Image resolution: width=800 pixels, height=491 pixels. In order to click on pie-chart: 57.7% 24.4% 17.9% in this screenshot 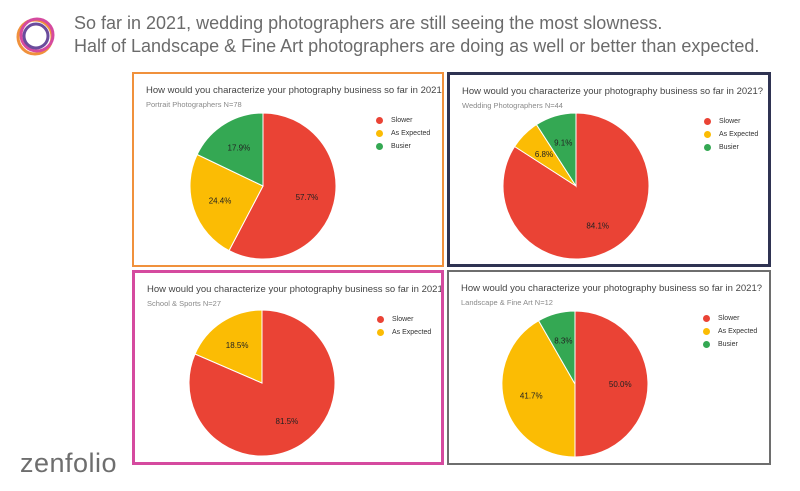, I will do `click(263, 186)`.